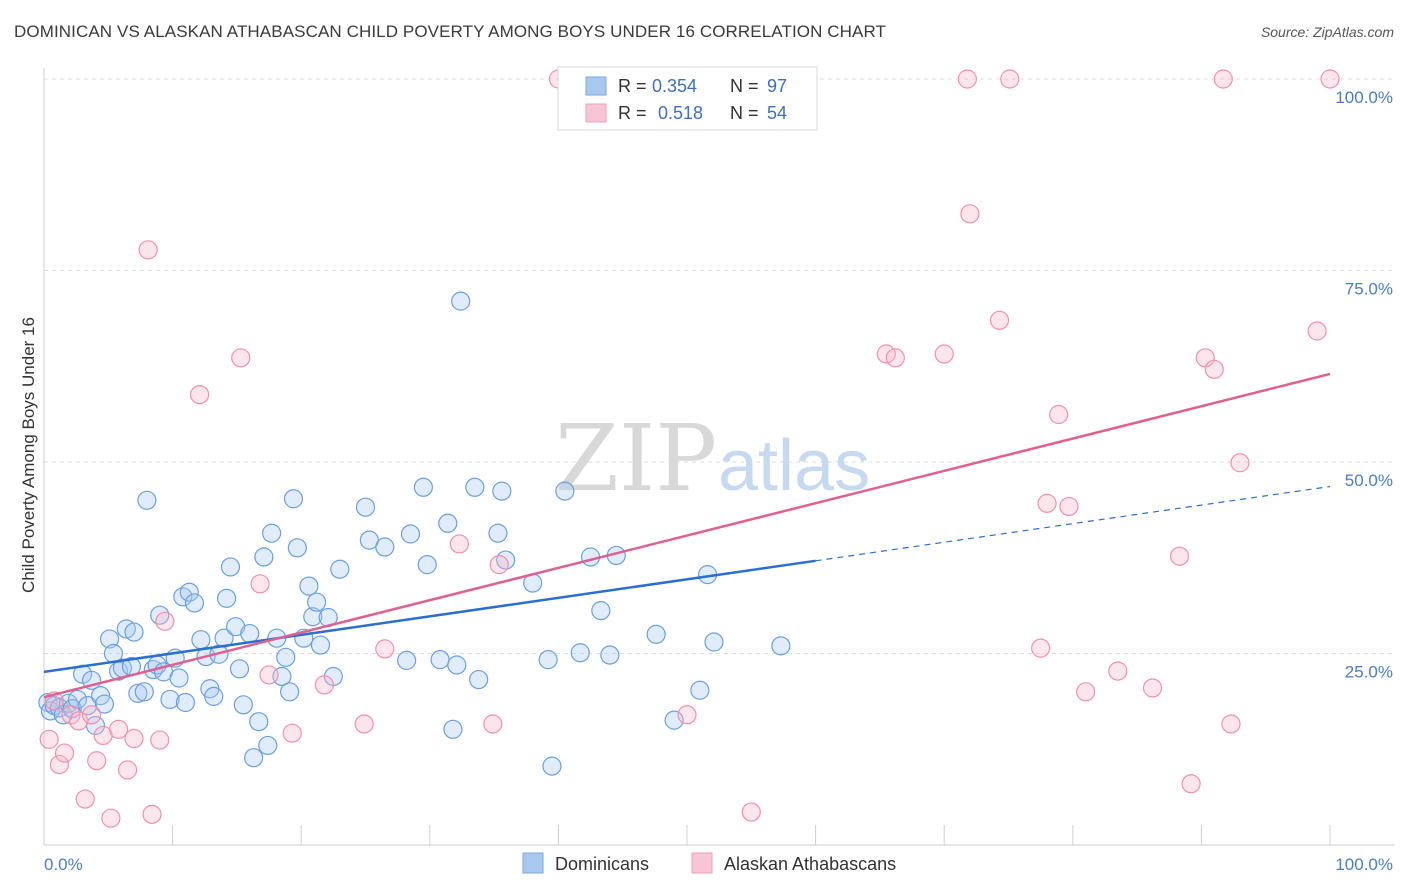 This screenshot has height=892, width=1406. I want to click on legend-n-value-2: 54, so click(777, 113).